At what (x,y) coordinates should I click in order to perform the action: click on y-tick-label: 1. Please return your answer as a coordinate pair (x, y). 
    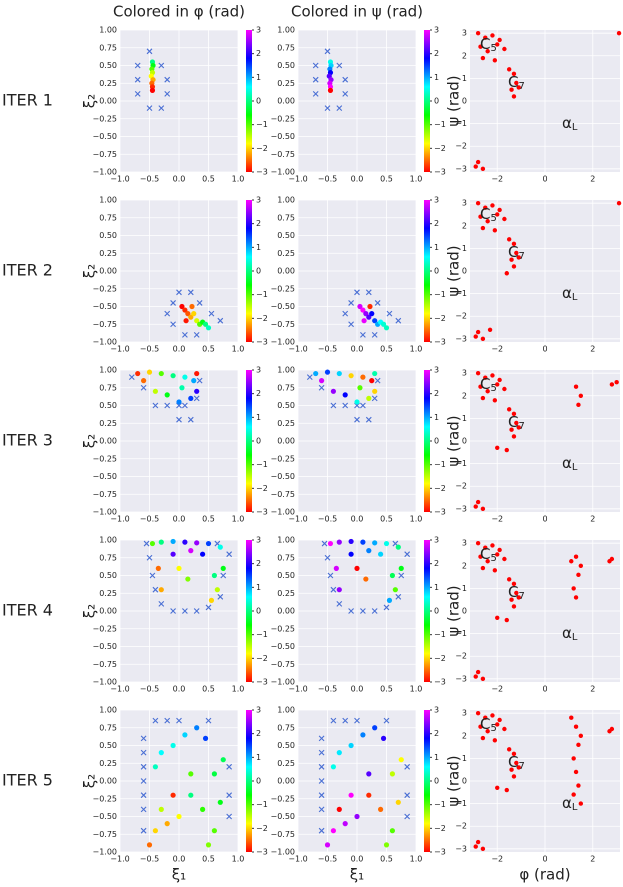
    Looking at the image, I should click on (464, 588).